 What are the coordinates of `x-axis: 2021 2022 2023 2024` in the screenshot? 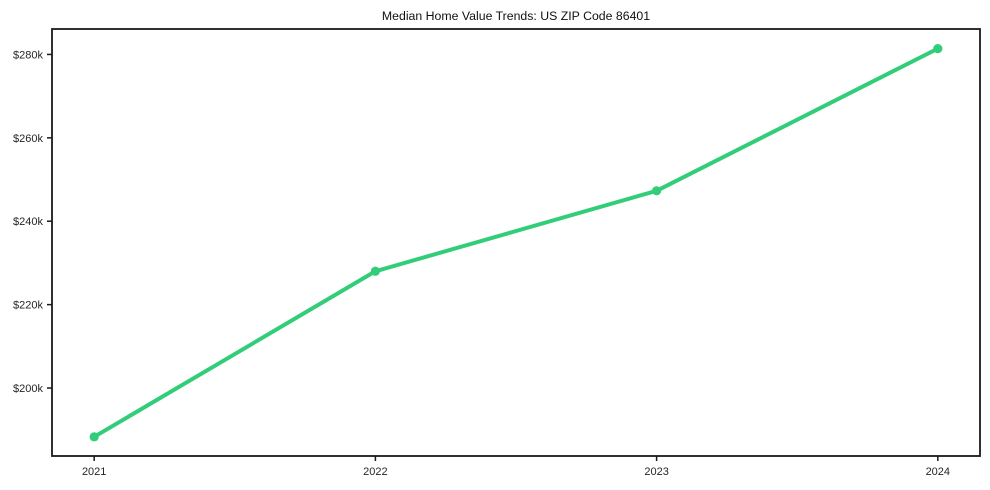 It's located at (516, 467).